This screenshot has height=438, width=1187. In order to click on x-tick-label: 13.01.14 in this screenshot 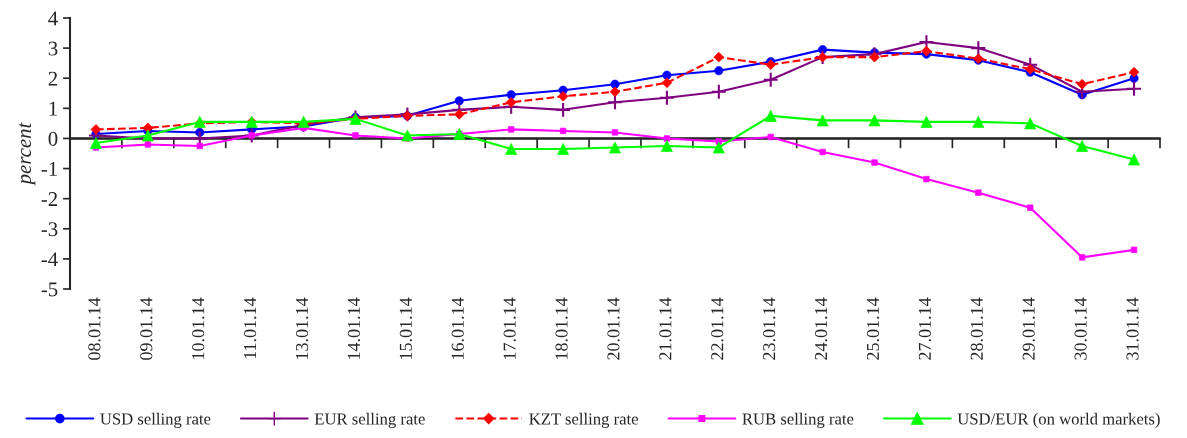, I will do `click(302, 328)`.